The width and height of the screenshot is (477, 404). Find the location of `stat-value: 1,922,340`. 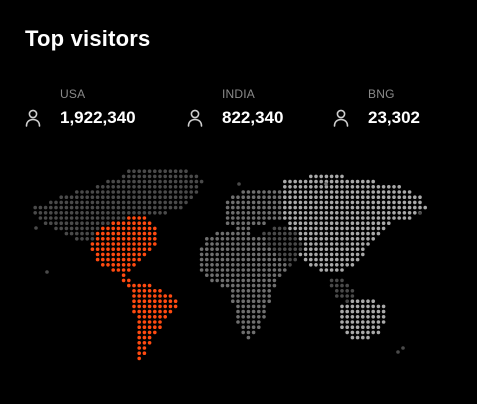

stat-value: 1,922,340 is located at coordinates (98, 117).